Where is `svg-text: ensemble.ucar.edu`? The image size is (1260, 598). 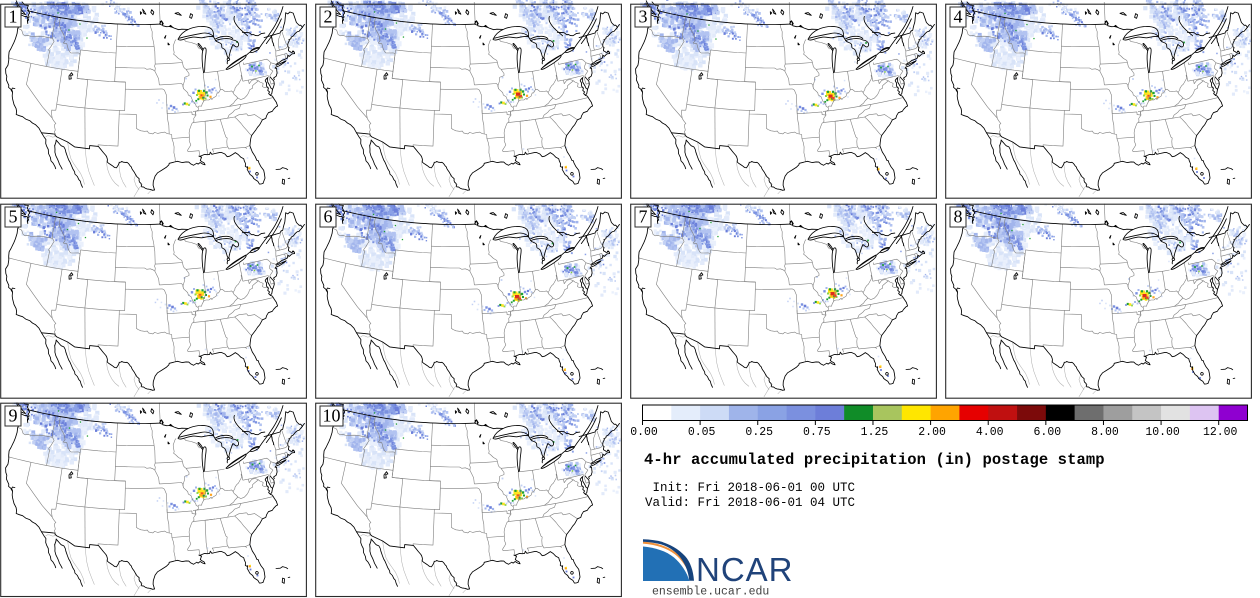 svg-text: ensemble.ucar.edu is located at coordinates (710, 592).